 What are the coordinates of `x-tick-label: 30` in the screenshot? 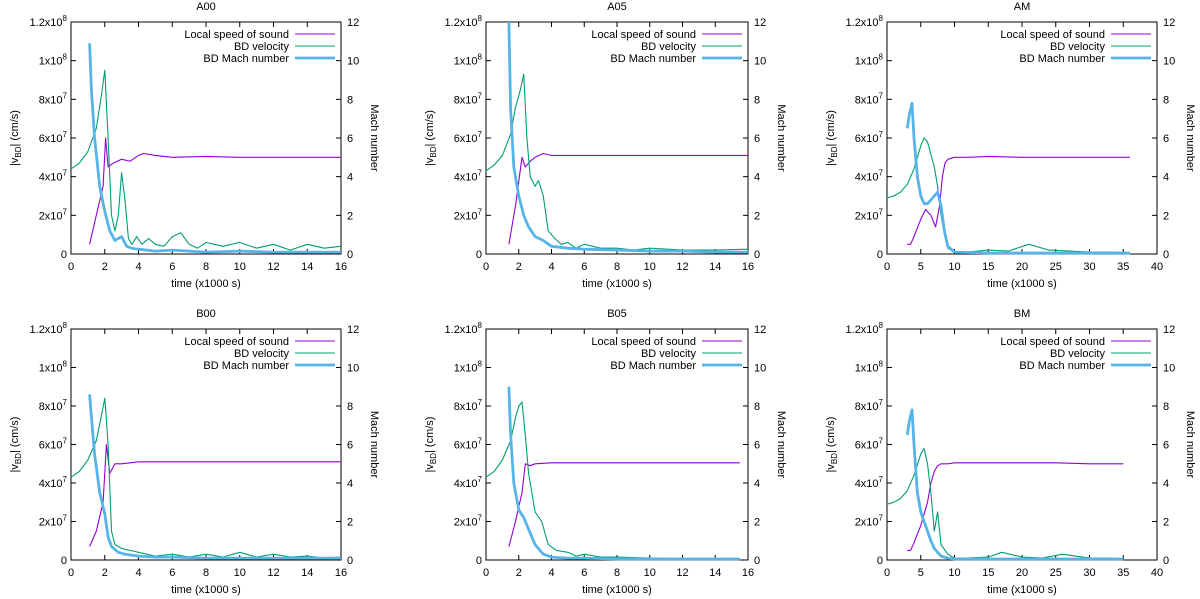 It's located at (1089, 267).